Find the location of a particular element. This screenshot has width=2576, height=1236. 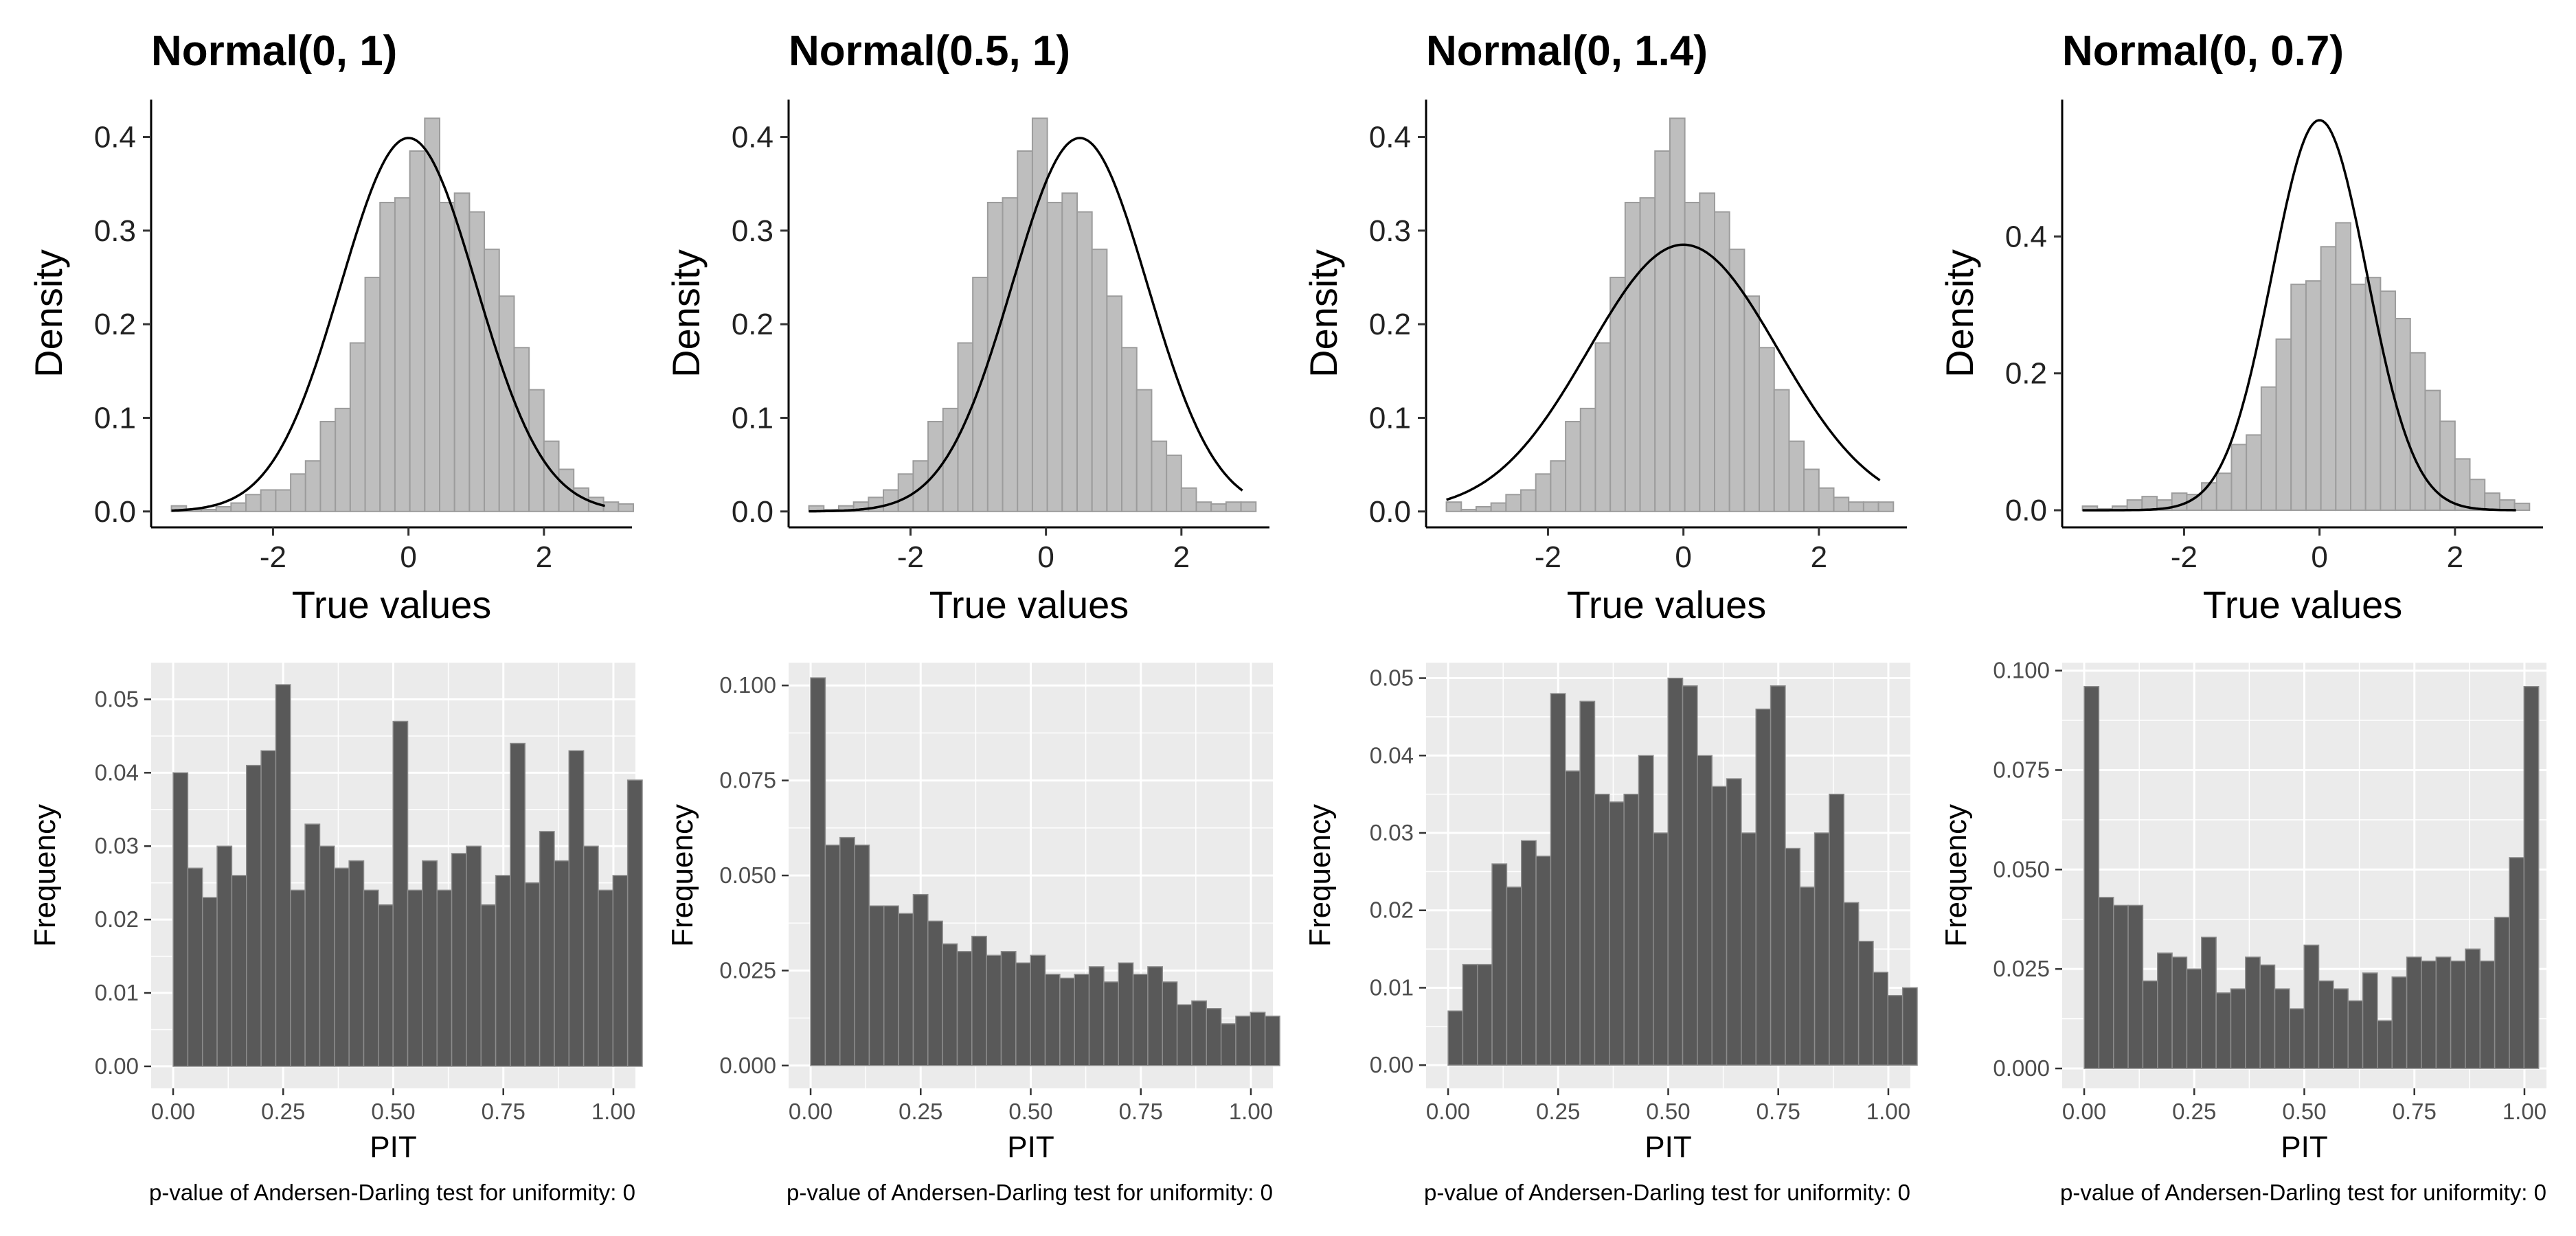

x-tick-label: 1.00 is located at coordinates (1251, 1111).